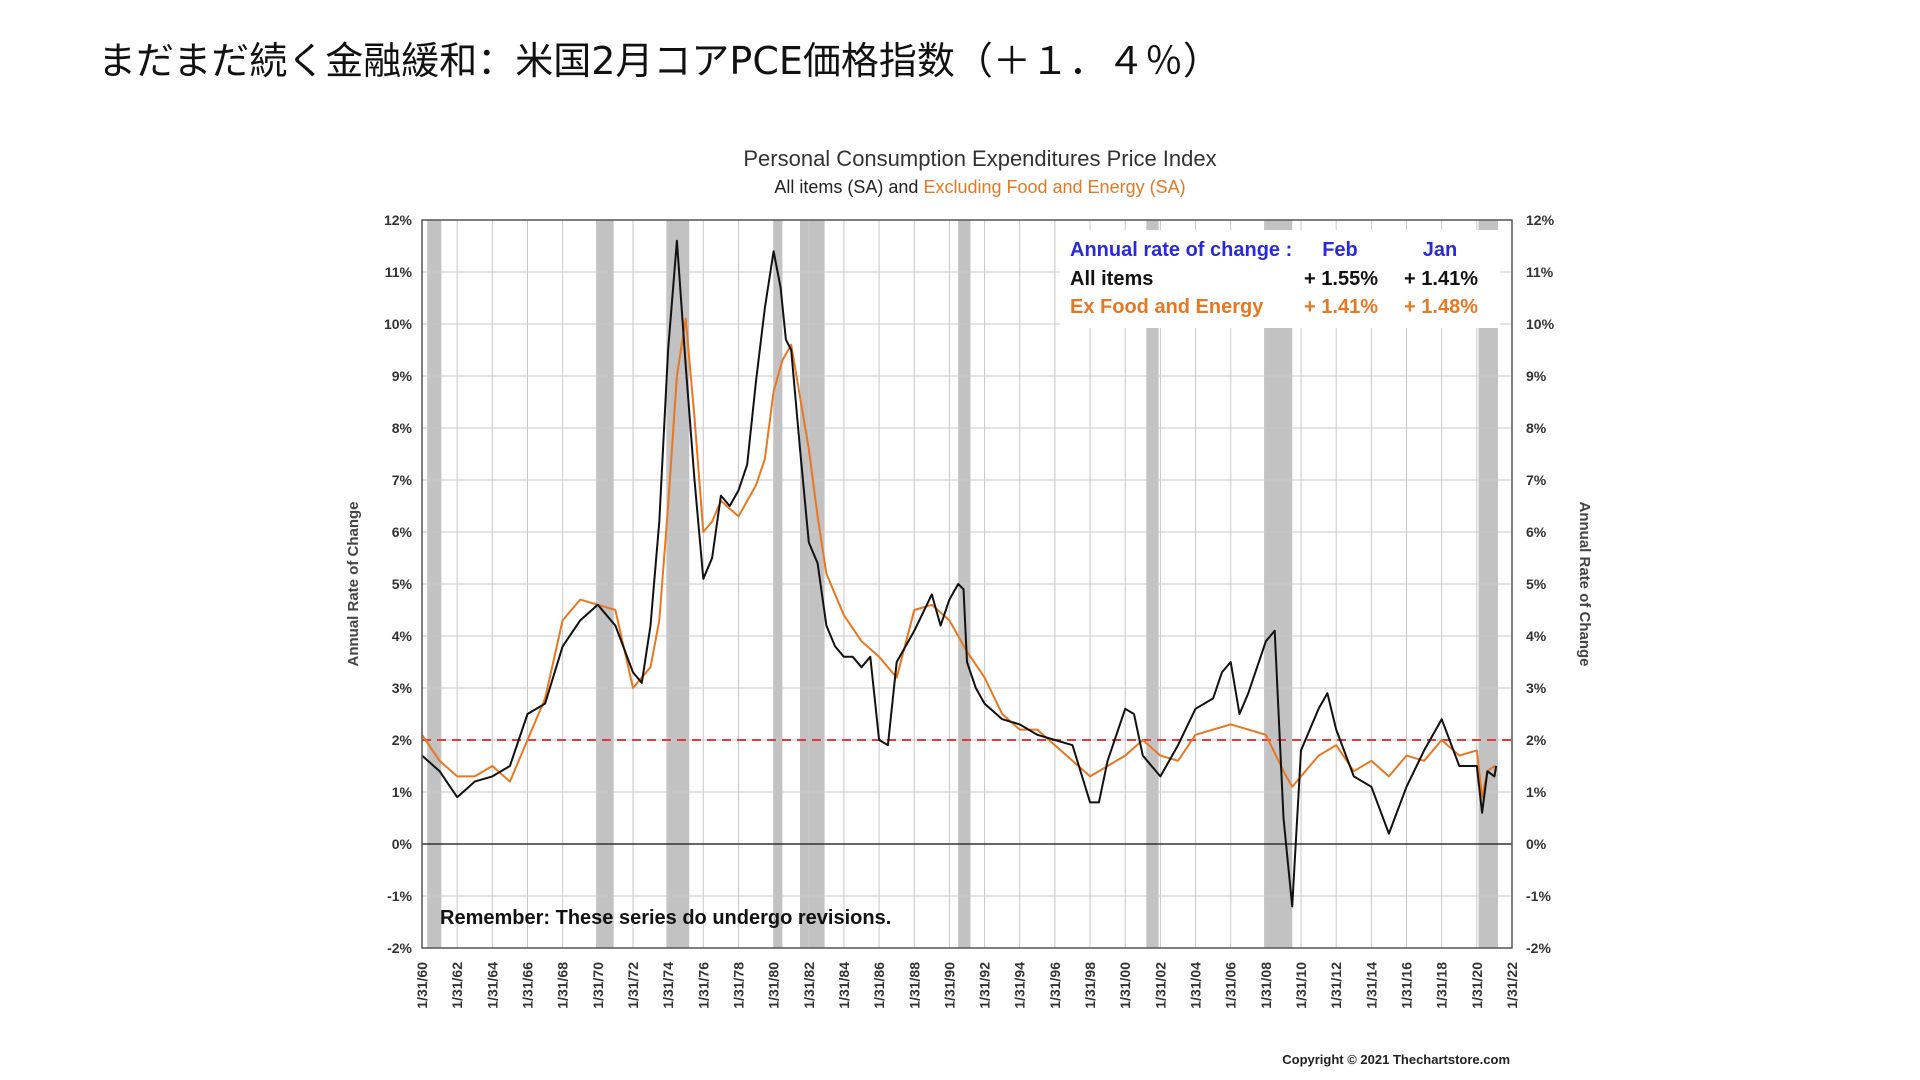  Describe the element at coordinates (1441, 307) in the screenshot. I see `info-row-jan: + 1.48%` at that location.